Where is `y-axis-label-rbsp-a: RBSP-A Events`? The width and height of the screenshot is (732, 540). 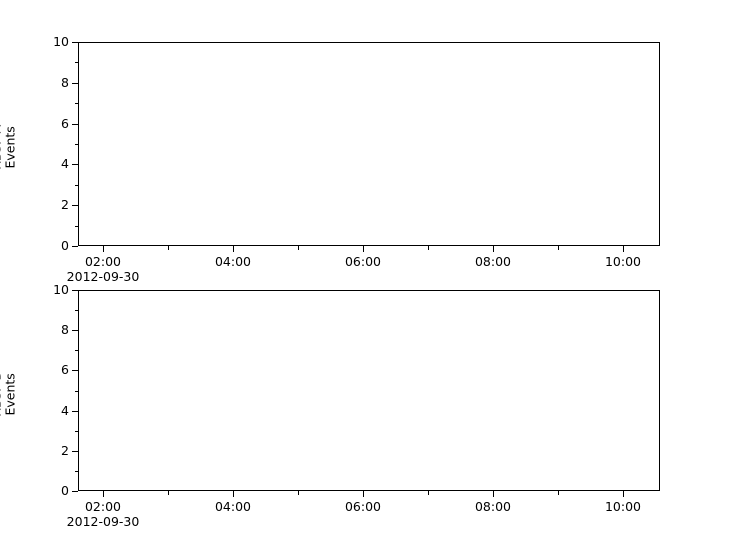
y-axis-label-rbsp-a: RBSP-A Events is located at coordinates (9, 147).